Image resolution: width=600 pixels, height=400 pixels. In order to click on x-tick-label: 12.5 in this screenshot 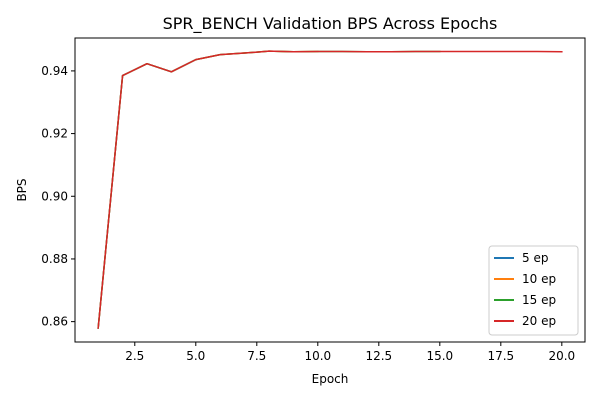, I will do `click(378, 356)`.